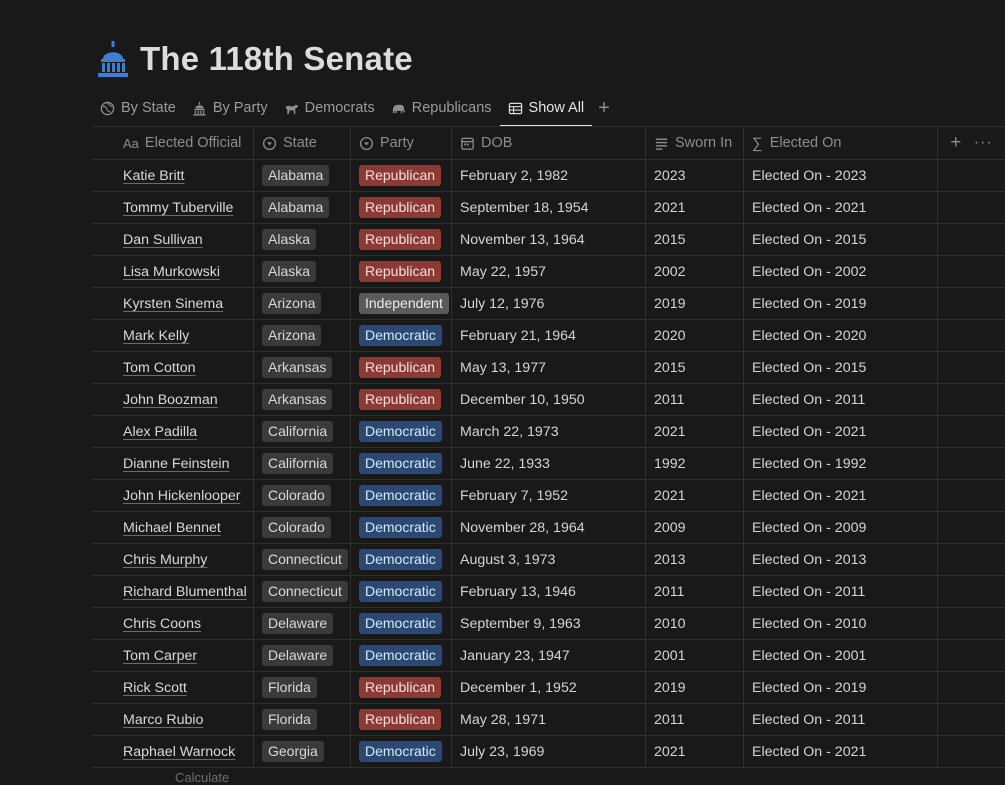  What do you see at coordinates (276, 58) in the screenshot?
I see `page-title: The 118th Senate` at bounding box center [276, 58].